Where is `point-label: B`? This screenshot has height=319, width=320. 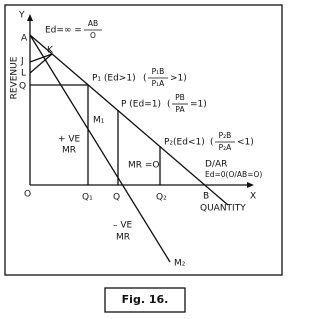 point-label: B is located at coordinates (206, 197).